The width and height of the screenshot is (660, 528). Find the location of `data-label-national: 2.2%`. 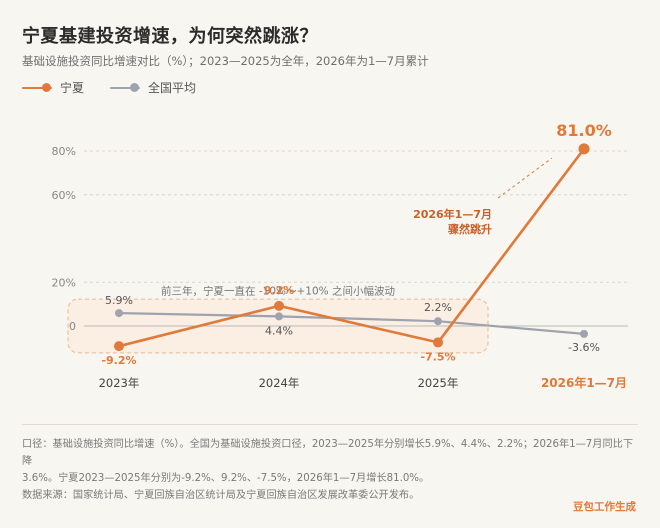

data-label-national: 2.2% is located at coordinates (438, 307).